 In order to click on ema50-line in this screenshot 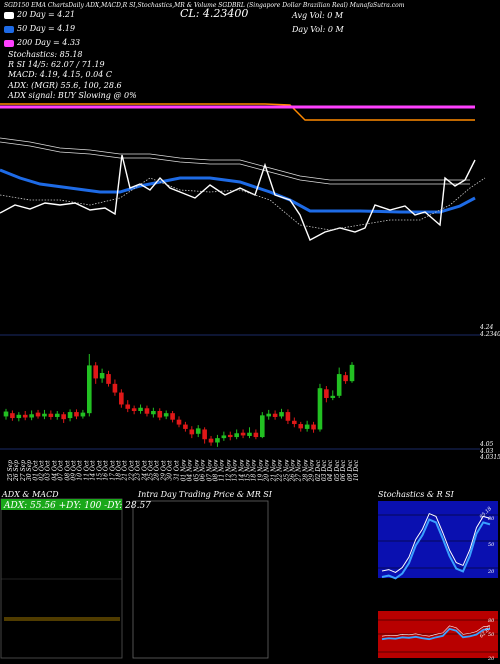, I will do `click(238, 191)`.